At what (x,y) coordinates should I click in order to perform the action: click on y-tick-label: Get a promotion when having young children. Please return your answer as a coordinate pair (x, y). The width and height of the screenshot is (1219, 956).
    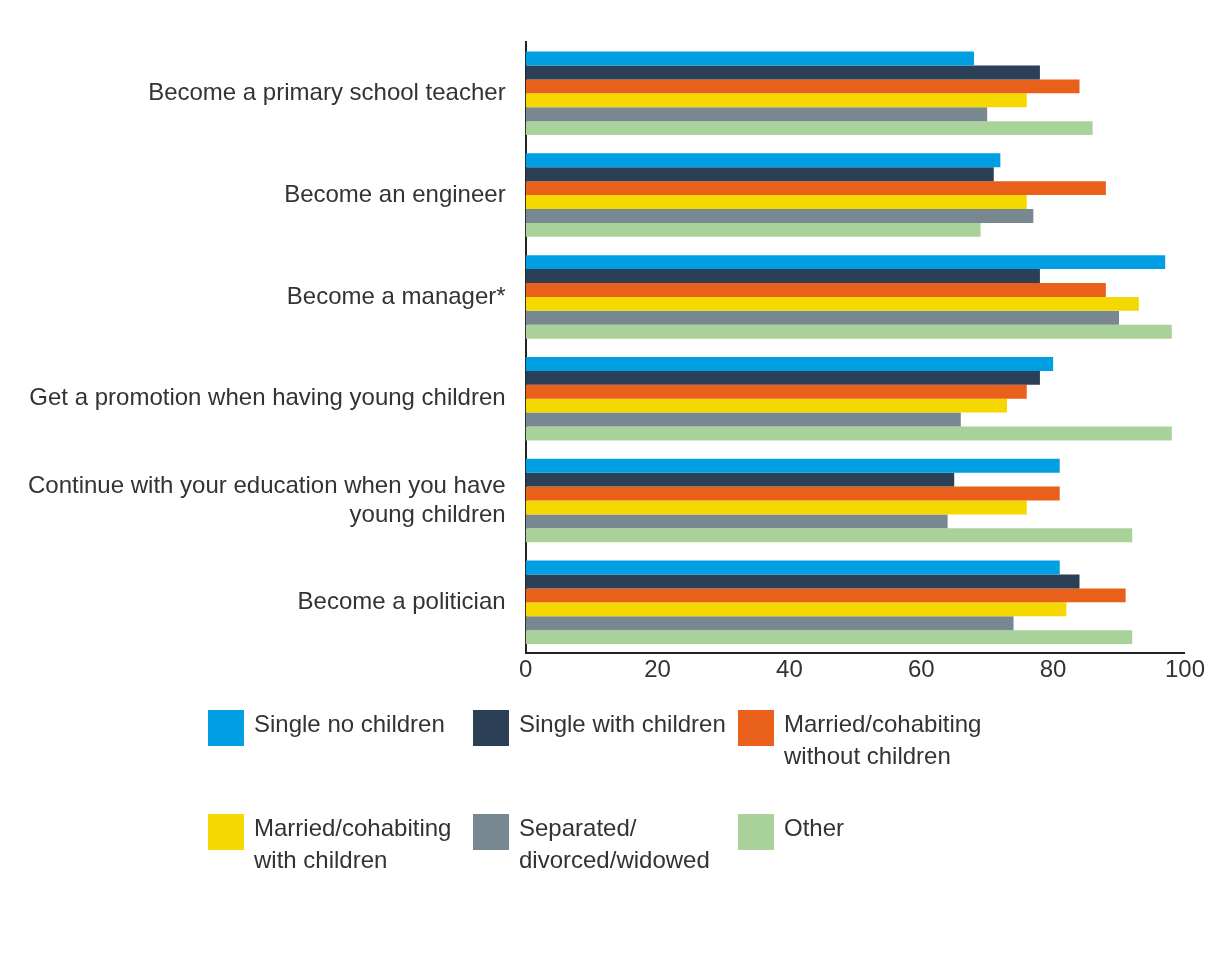
    Looking at the image, I should click on (267, 397).